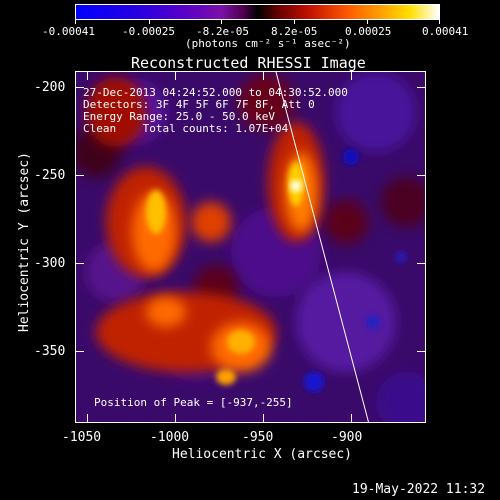  What do you see at coordinates (215, 92) in the screenshot?
I see `annotation-time: 27-Dec-2013 04:24:52.000 to 04:30:52.000` at bounding box center [215, 92].